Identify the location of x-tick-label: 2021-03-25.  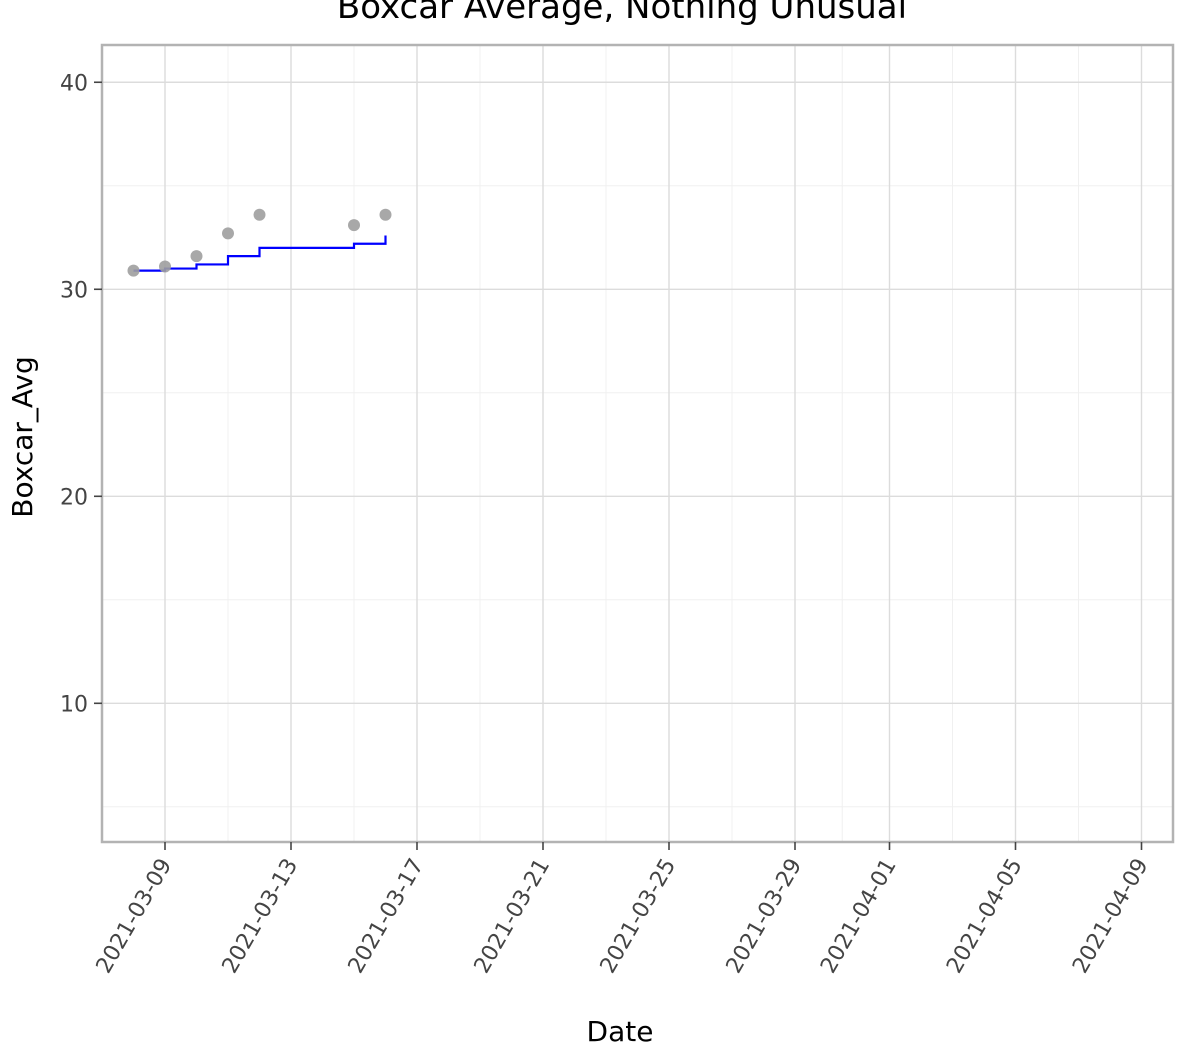
(639, 916).